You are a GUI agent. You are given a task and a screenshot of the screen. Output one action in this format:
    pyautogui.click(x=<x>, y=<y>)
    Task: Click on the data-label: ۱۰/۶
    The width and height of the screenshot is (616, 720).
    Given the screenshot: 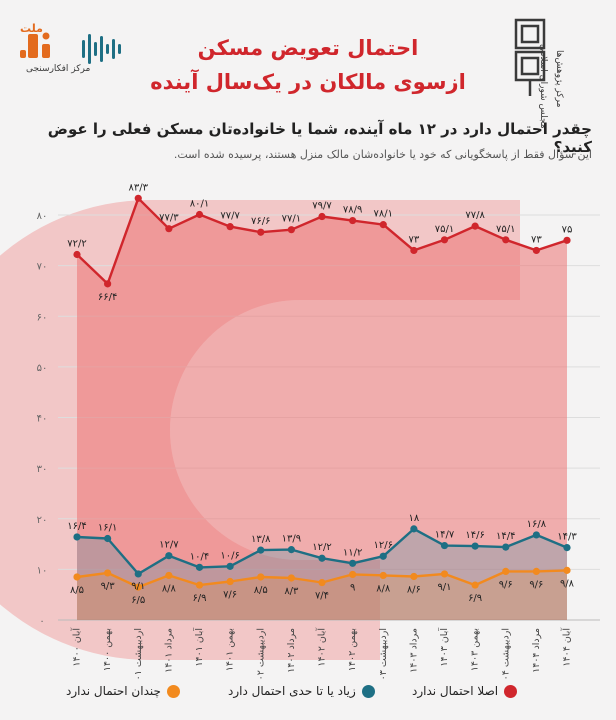 What is the action you would take?
    pyautogui.click(x=229, y=555)
    